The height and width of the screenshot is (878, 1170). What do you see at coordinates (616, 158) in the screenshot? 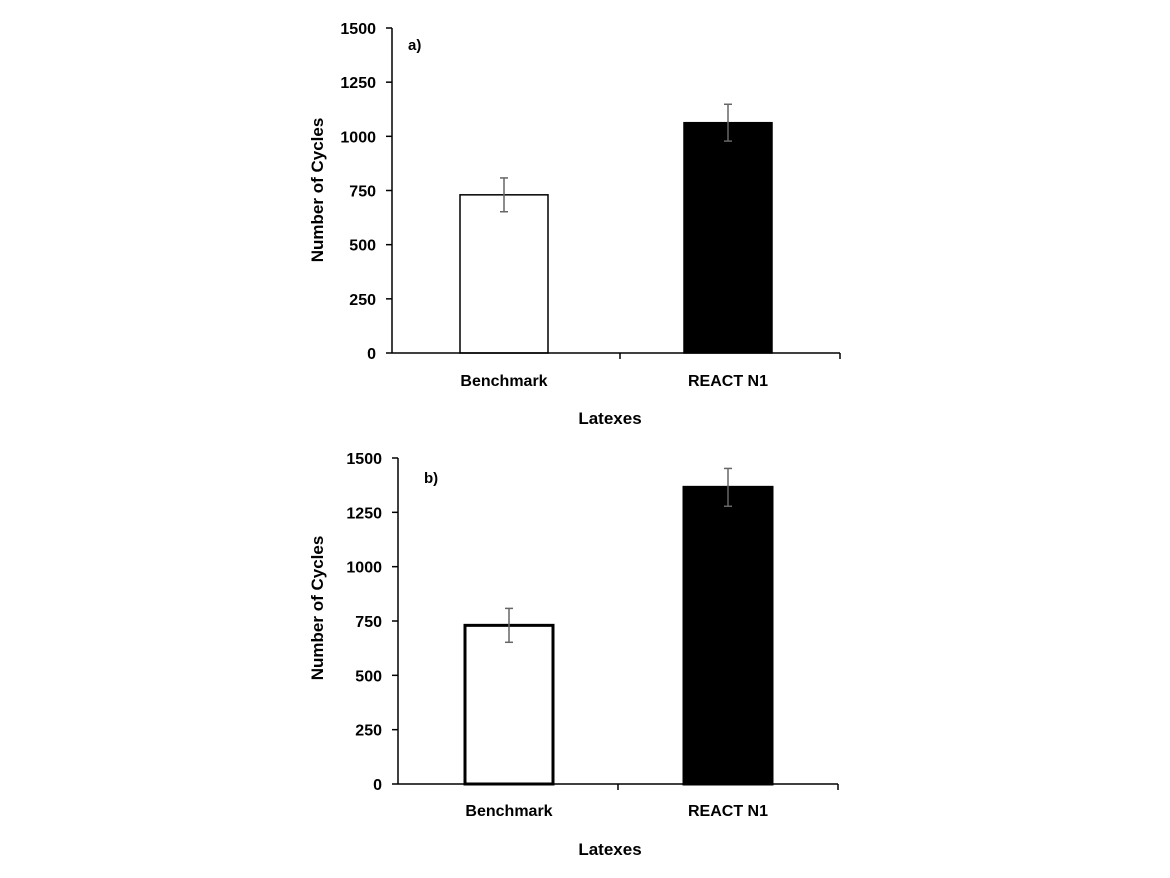
I see `panel-a-error-bars` at bounding box center [616, 158].